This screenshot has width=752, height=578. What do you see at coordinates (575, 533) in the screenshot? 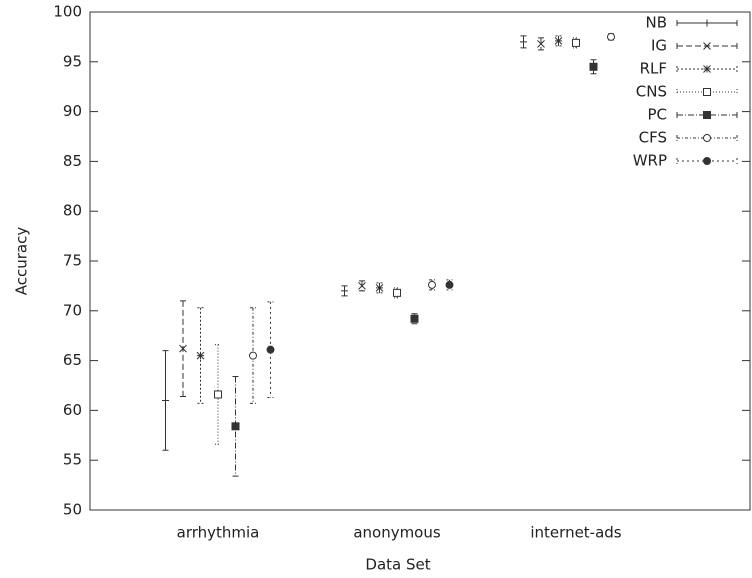
I see `x-tick-label: internet-ads` at bounding box center [575, 533].